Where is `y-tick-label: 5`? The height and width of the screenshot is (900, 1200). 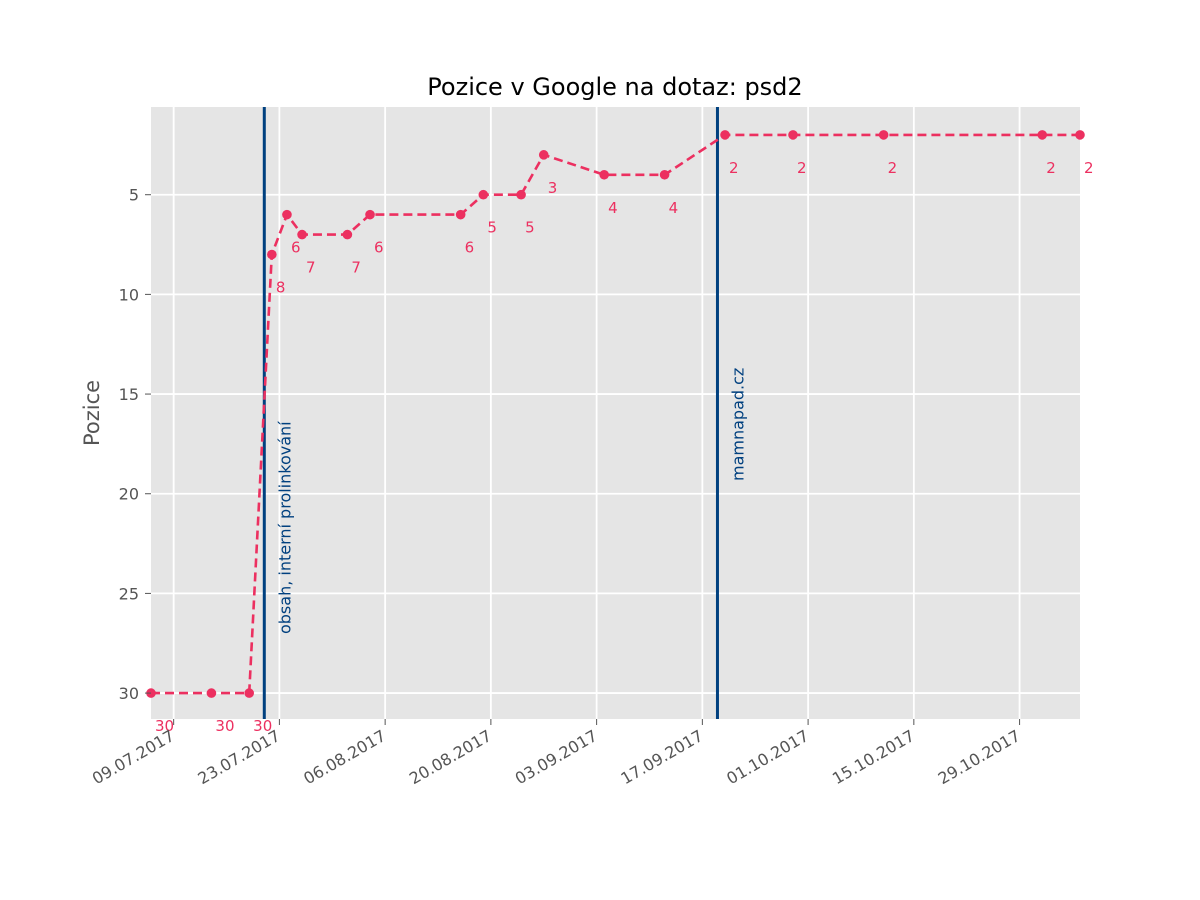
y-tick-label: 5 is located at coordinates (134, 195).